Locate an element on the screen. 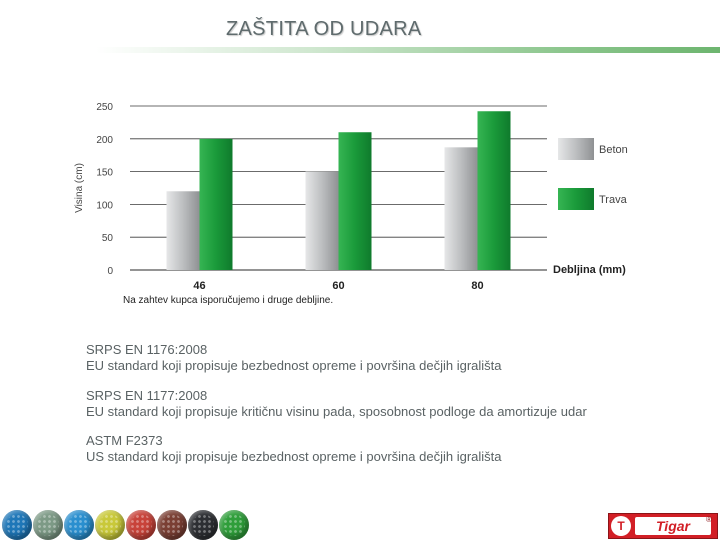  y-tick-label: 200 is located at coordinates (104, 140).